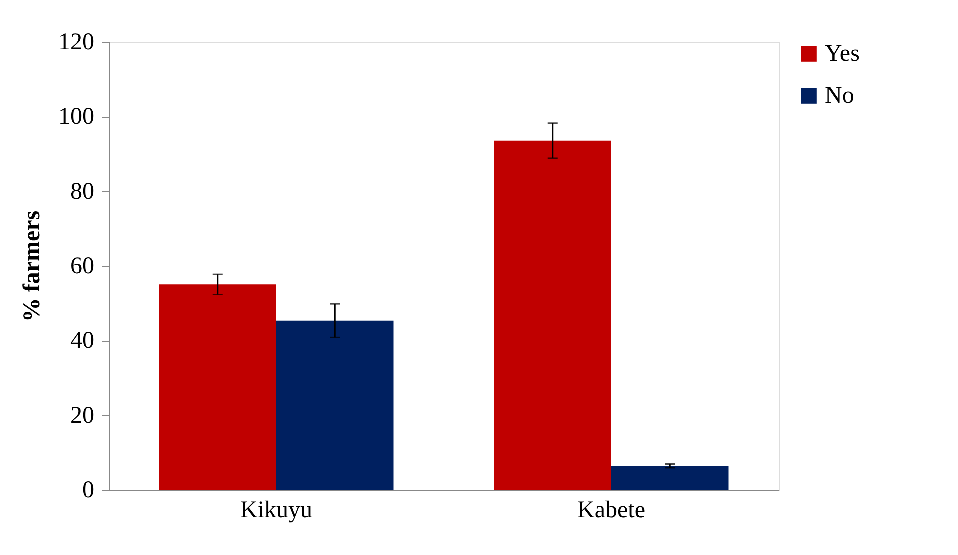 This screenshot has width=958, height=555. What do you see at coordinates (82, 341) in the screenshot?
I see `y-tick-label: 40` at bounding box center [82, 341].